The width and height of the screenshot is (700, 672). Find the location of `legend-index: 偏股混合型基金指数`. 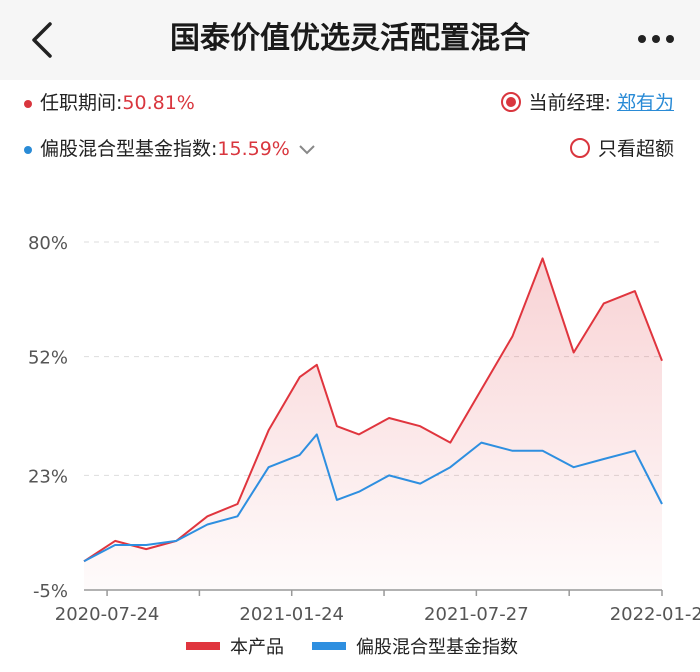

legend-index: 偏股混合型基金指数 is located at coordinates (415, 648).